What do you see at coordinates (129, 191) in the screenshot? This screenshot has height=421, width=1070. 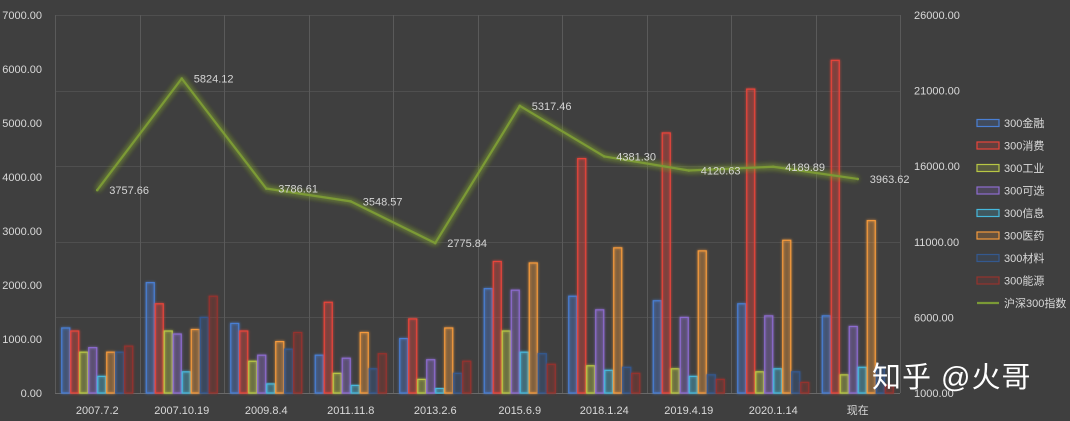 I see `line-data-label: 3757.66` at bounding box center [129, 191].